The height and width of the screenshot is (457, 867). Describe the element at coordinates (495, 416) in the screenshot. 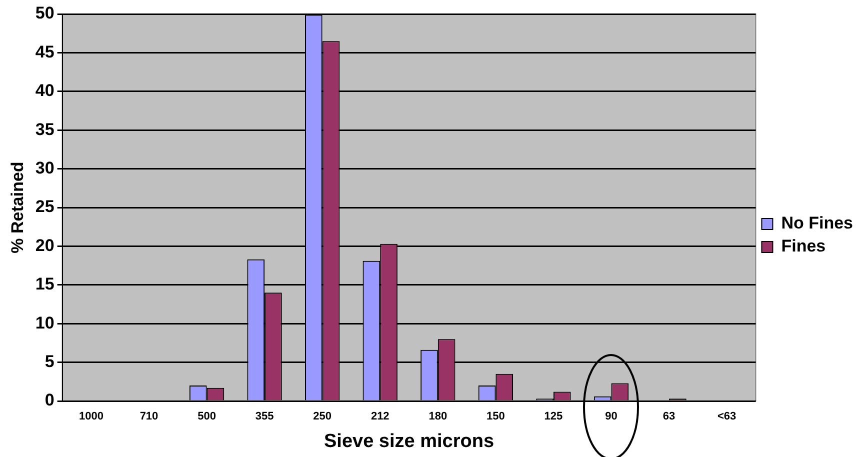

I see `x-tick-label: 150` at that location.